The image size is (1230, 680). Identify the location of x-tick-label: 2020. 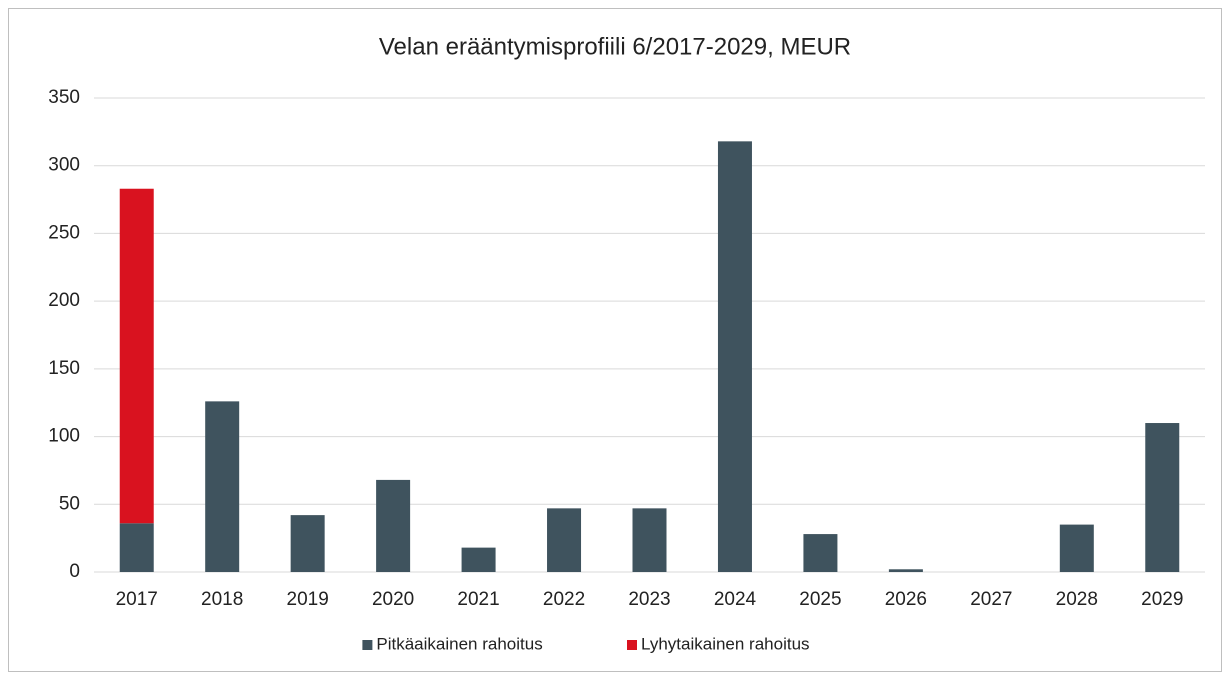
(393, 599).